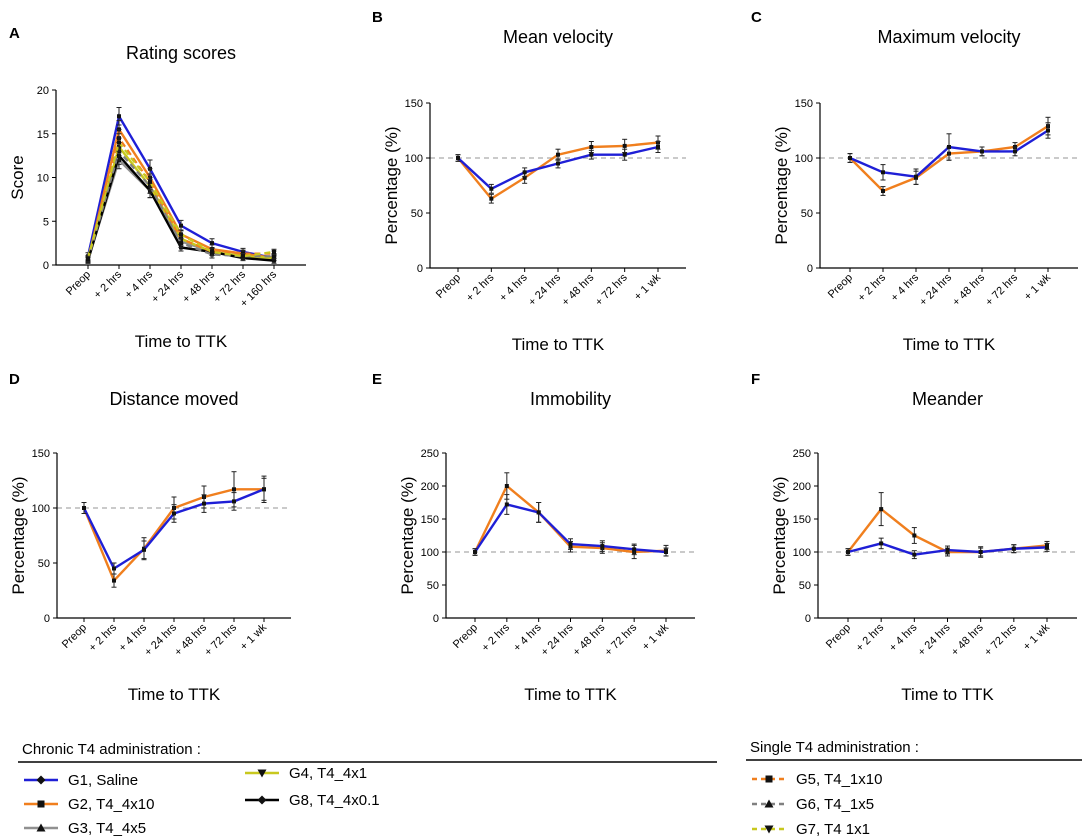 The image size is (1084, 840). What do you see at coordinates (835, 804) in the screenshot?
I see `legend-label: G6, T4_1x5` at bounding box center [835, 804].